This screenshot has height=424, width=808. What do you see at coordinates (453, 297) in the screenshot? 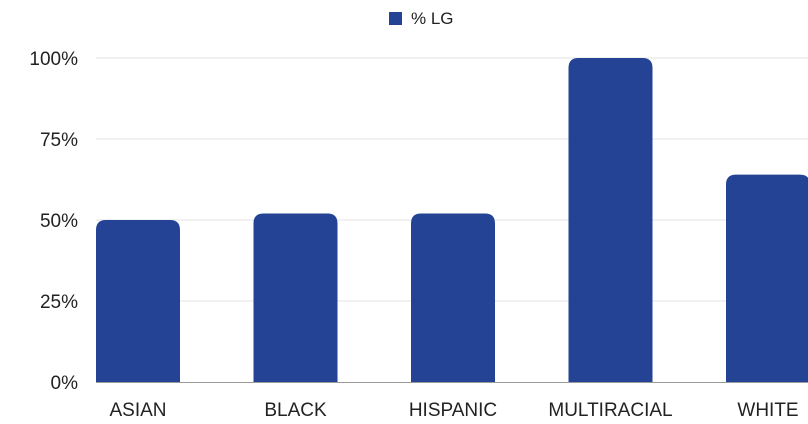
I see `bar-hispanic` at bounding box center [453, 297].